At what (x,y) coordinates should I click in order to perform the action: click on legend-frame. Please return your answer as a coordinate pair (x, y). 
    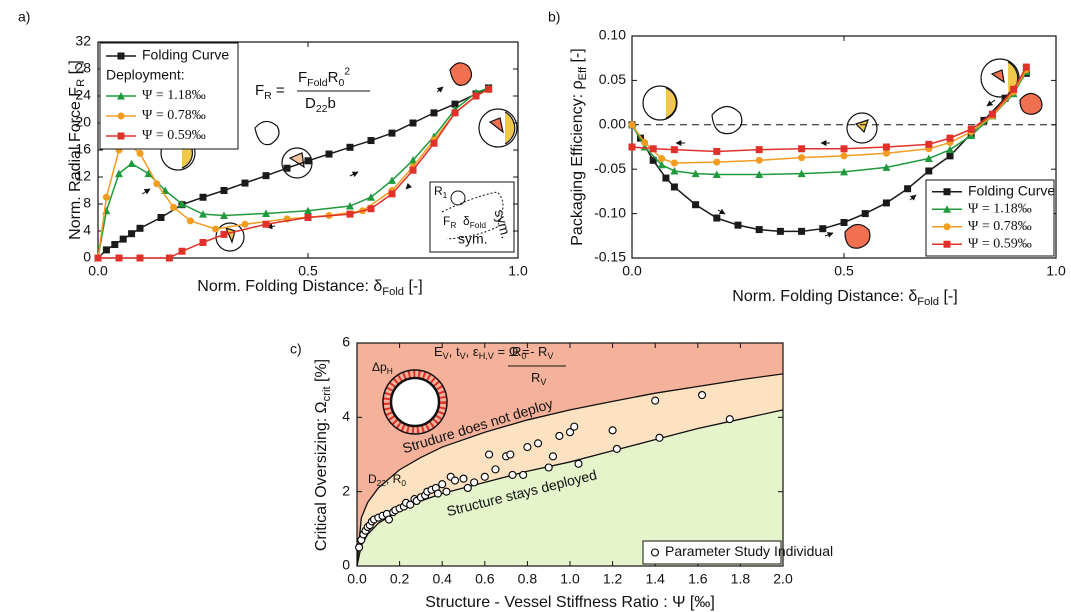
    Looking at the image, I should click on (712, 552).